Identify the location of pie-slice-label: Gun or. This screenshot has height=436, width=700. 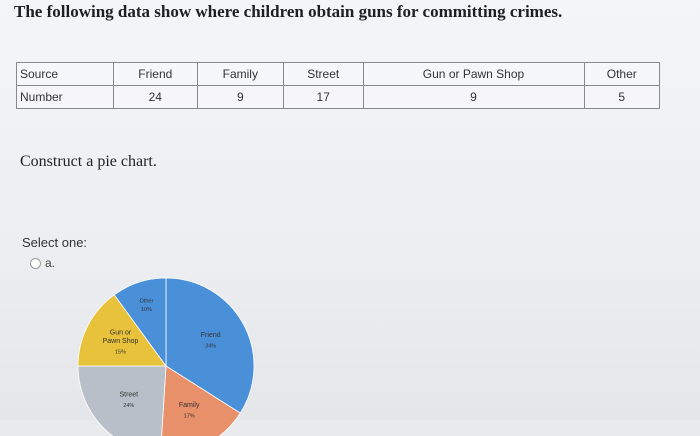
(121, 332).